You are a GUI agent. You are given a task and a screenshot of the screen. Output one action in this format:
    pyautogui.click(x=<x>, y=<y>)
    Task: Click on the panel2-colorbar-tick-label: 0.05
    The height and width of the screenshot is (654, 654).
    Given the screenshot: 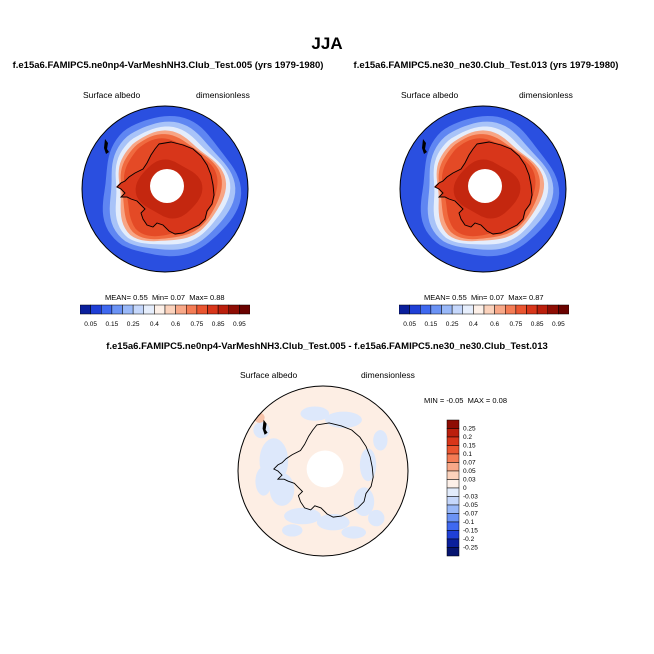 What is the action you would take?
    pyautogui.click(x=409, y=324)
    